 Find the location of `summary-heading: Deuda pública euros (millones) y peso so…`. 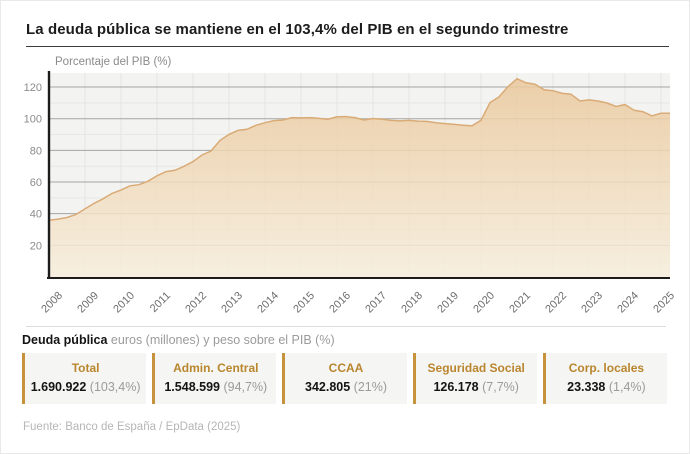

summary-heading: Deuda pública euros (millones) y peso so… is located at coordinates (178, 340).